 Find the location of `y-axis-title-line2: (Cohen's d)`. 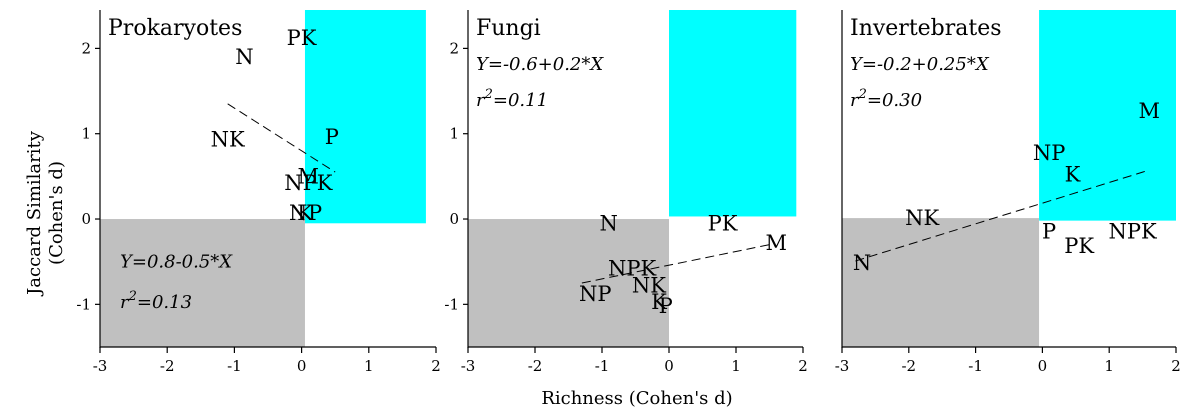

y-axis-title-line2: (Cohen's d) is located at coordinates (56, 213).